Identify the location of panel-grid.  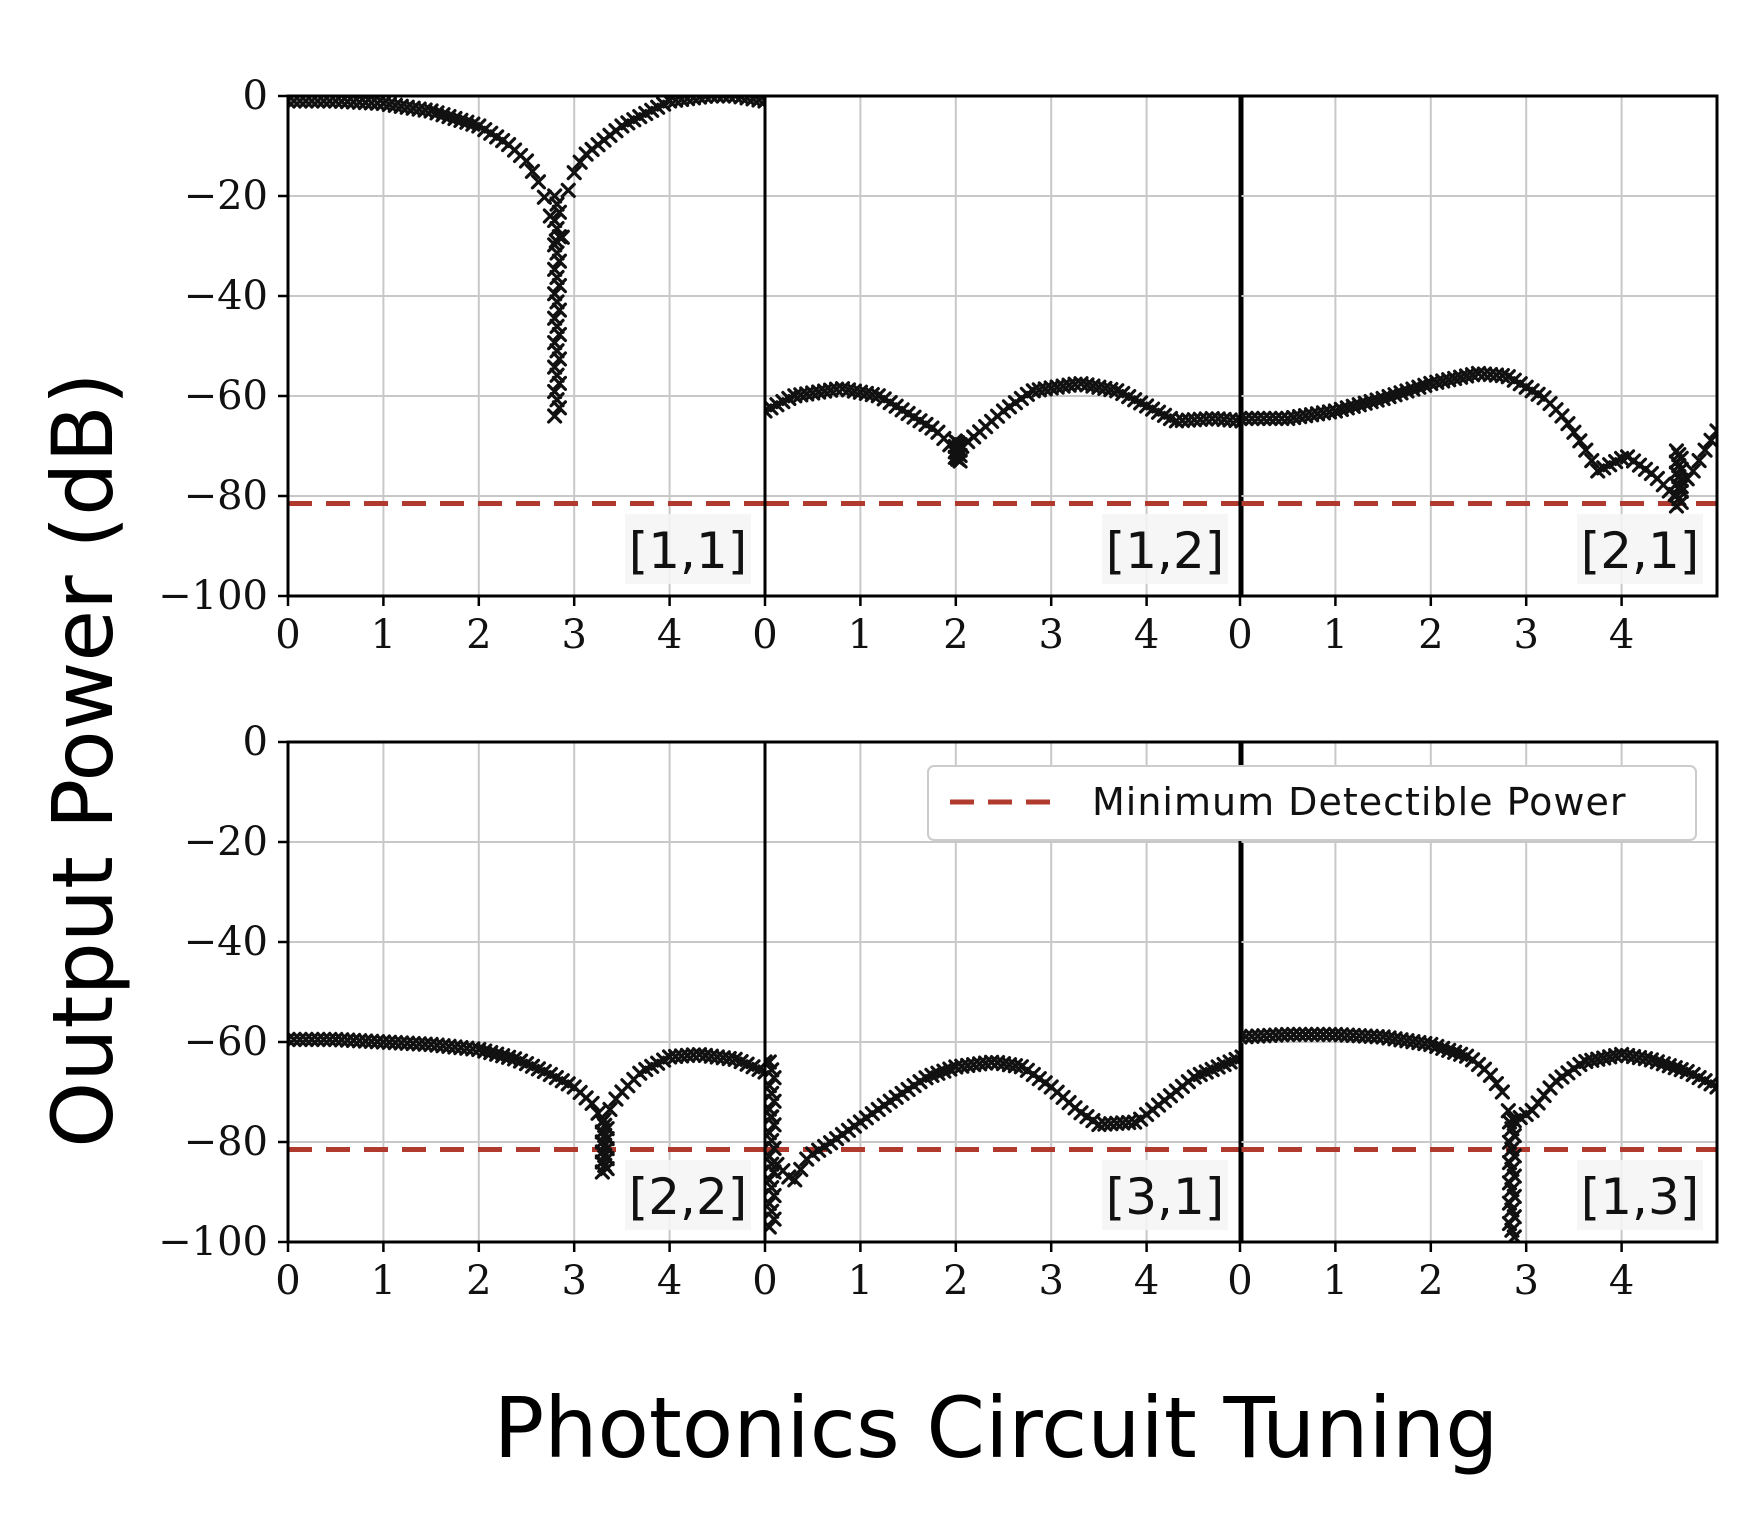
(1478, 346).